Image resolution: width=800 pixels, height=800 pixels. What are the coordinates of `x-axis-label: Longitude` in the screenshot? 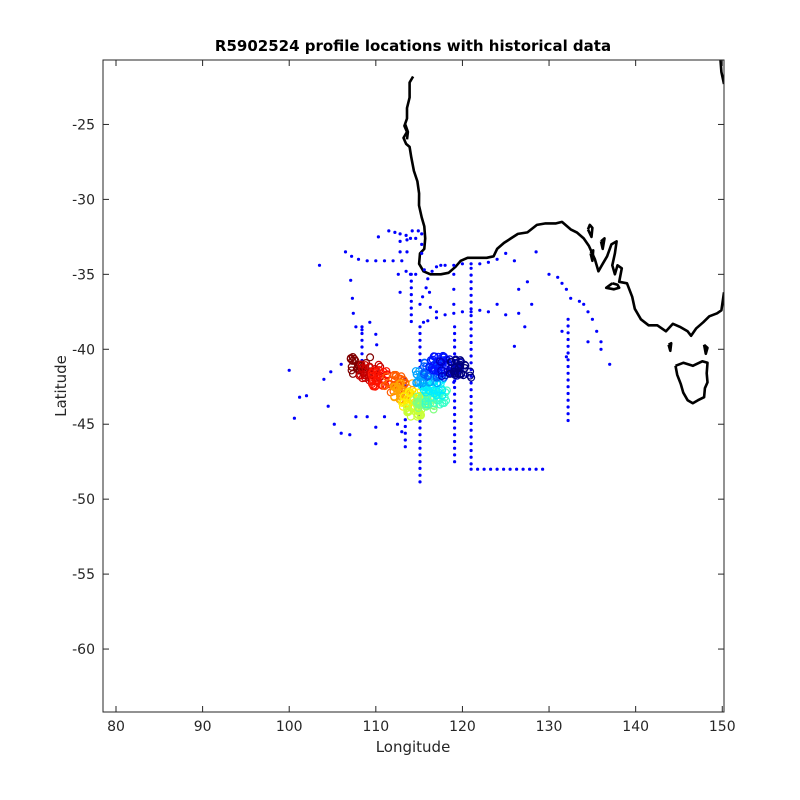 It's located at (413, 747).